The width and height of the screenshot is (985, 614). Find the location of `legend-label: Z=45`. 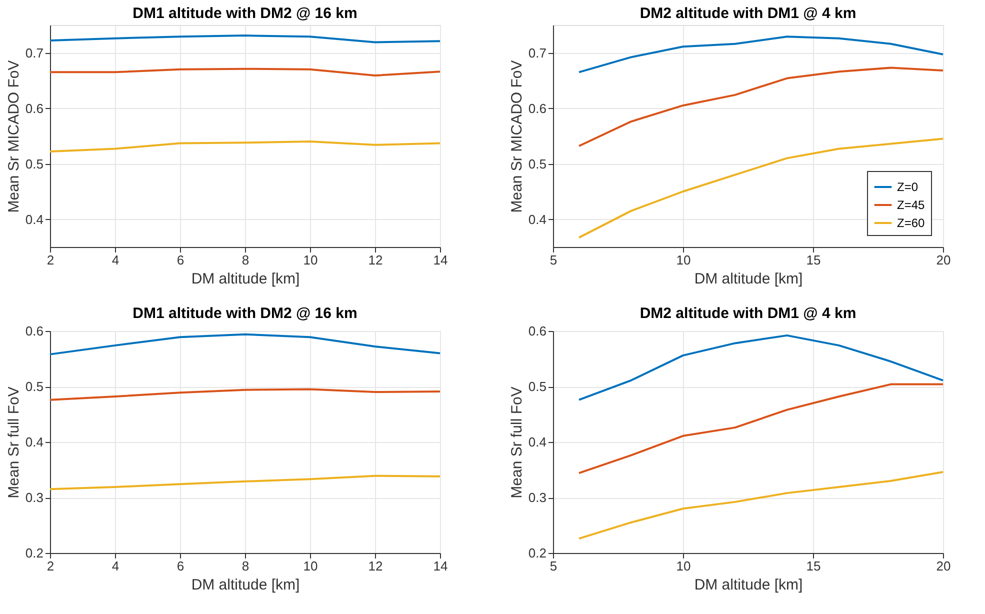

legend-label: Z=45 is located at coordinates (911, 205).